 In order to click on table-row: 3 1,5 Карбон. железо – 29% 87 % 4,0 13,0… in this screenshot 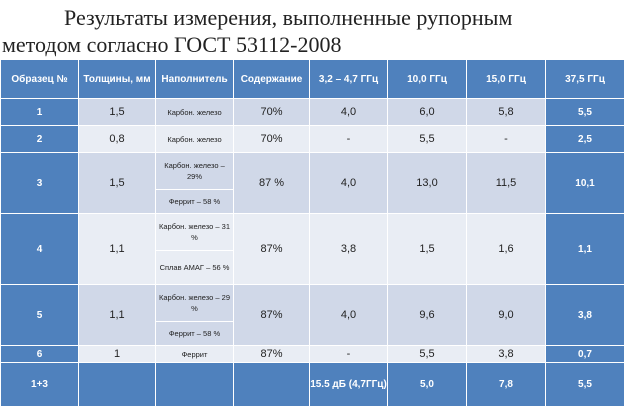, I will do `click(312, 183)`.